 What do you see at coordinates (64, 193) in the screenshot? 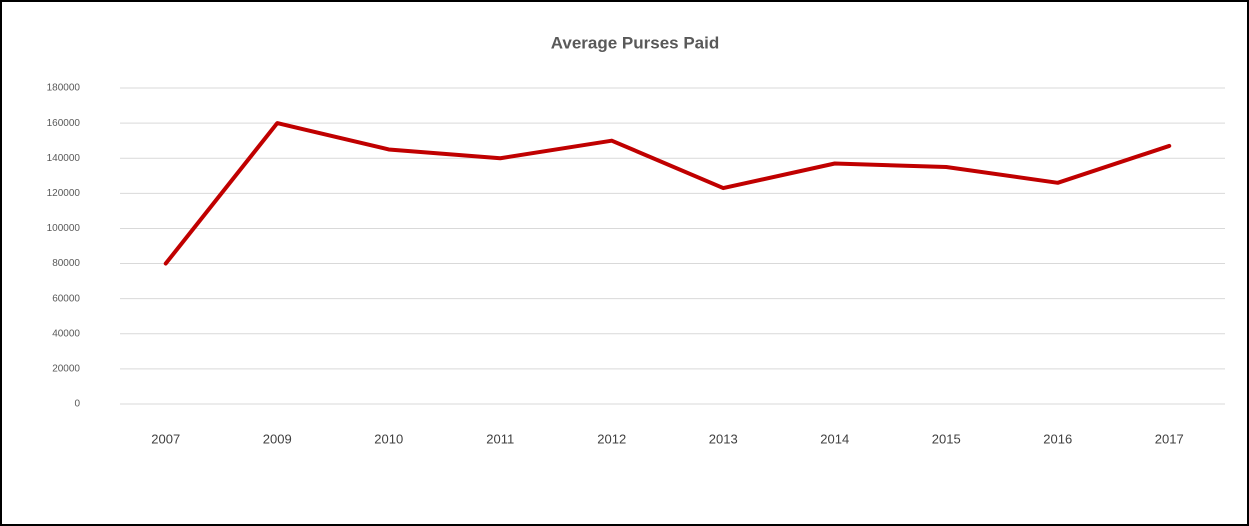
I see `y-tick-label: 120000` at bounding box center [64, 193].